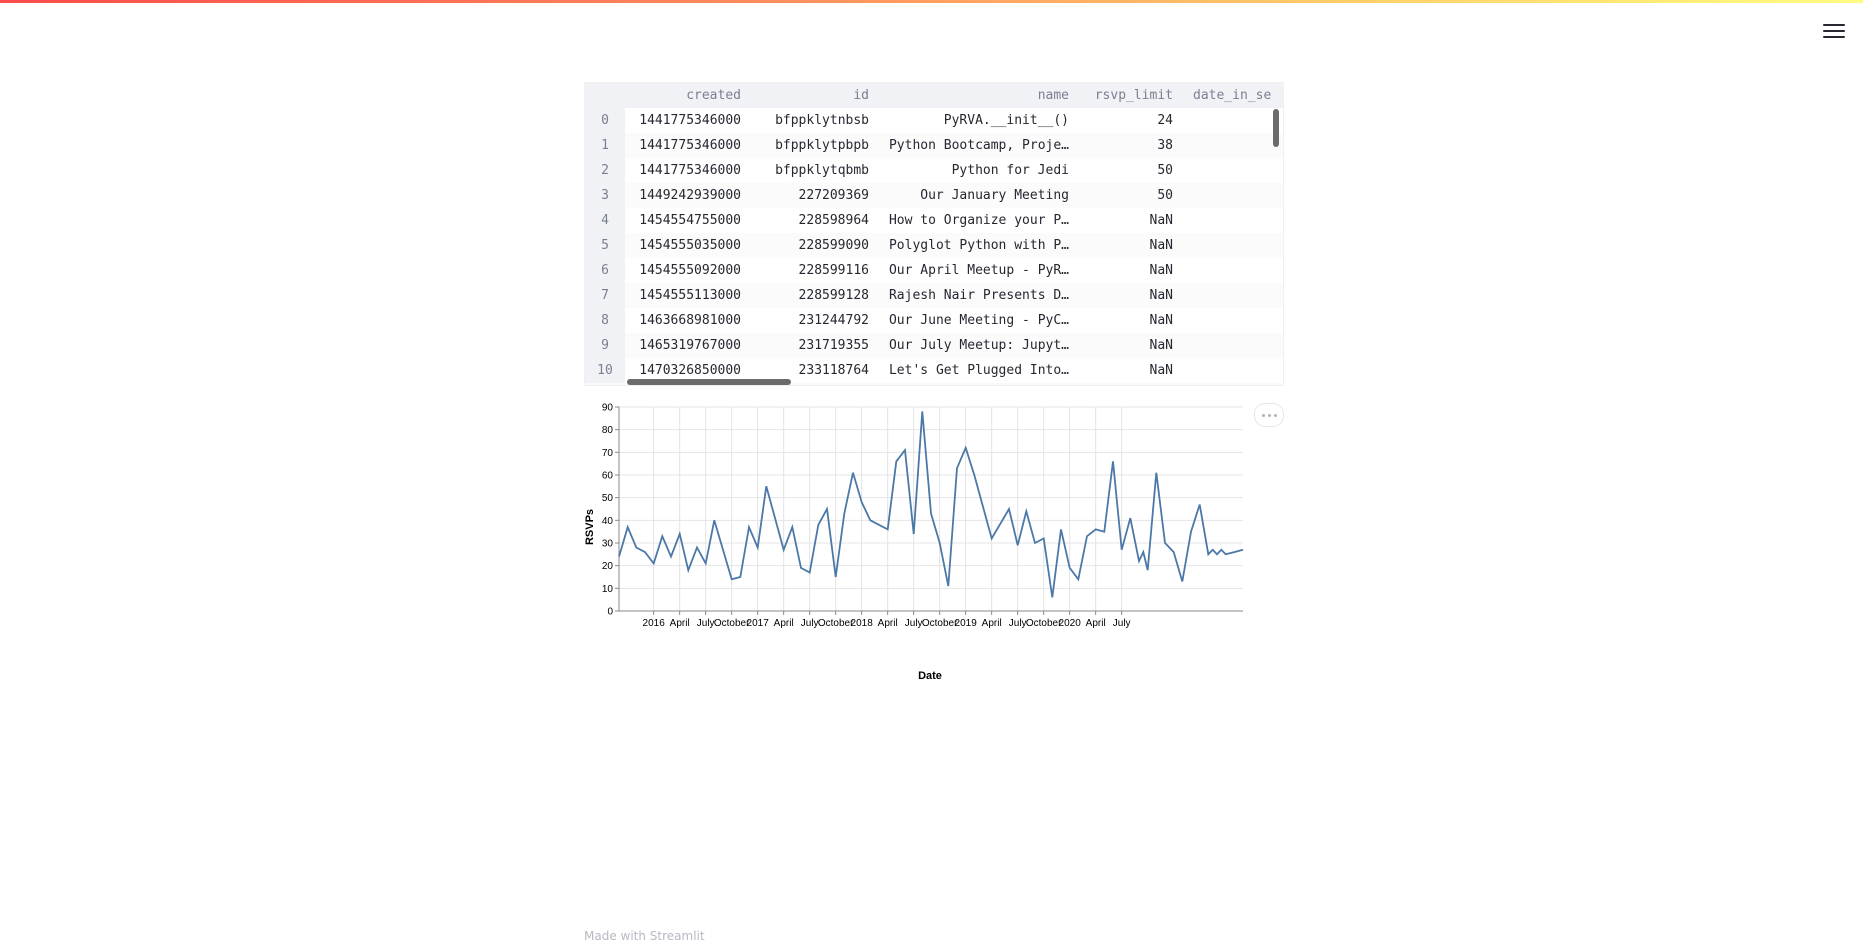 The height and width of the screenshot is (948, 1863). What do you see at coordinates (817, 370) in the screenshot?
I see `cell-id: 233118764` at bounding box center [817, 370].